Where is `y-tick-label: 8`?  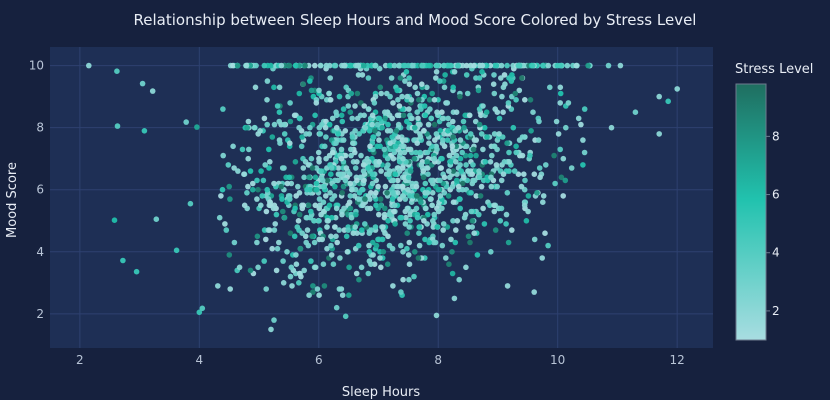 y-tick-label: 8 is located at coordinates (40, 128).